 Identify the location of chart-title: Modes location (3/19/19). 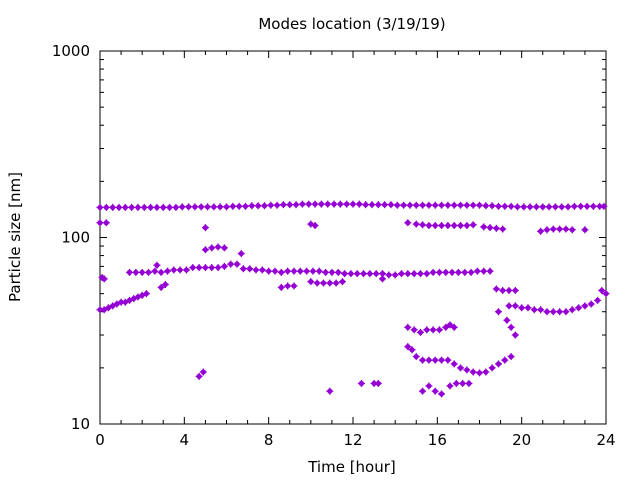
(351, 24).